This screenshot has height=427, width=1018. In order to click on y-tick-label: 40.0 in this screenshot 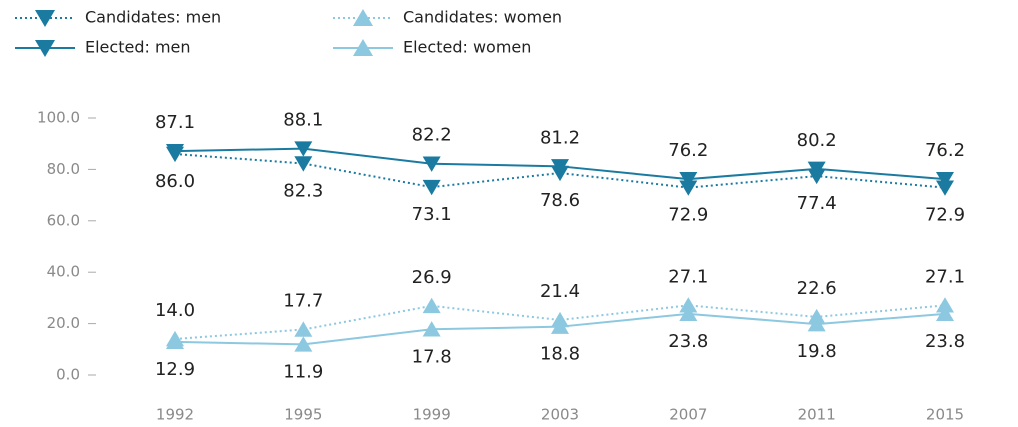, I will do `click(63, 272)`.